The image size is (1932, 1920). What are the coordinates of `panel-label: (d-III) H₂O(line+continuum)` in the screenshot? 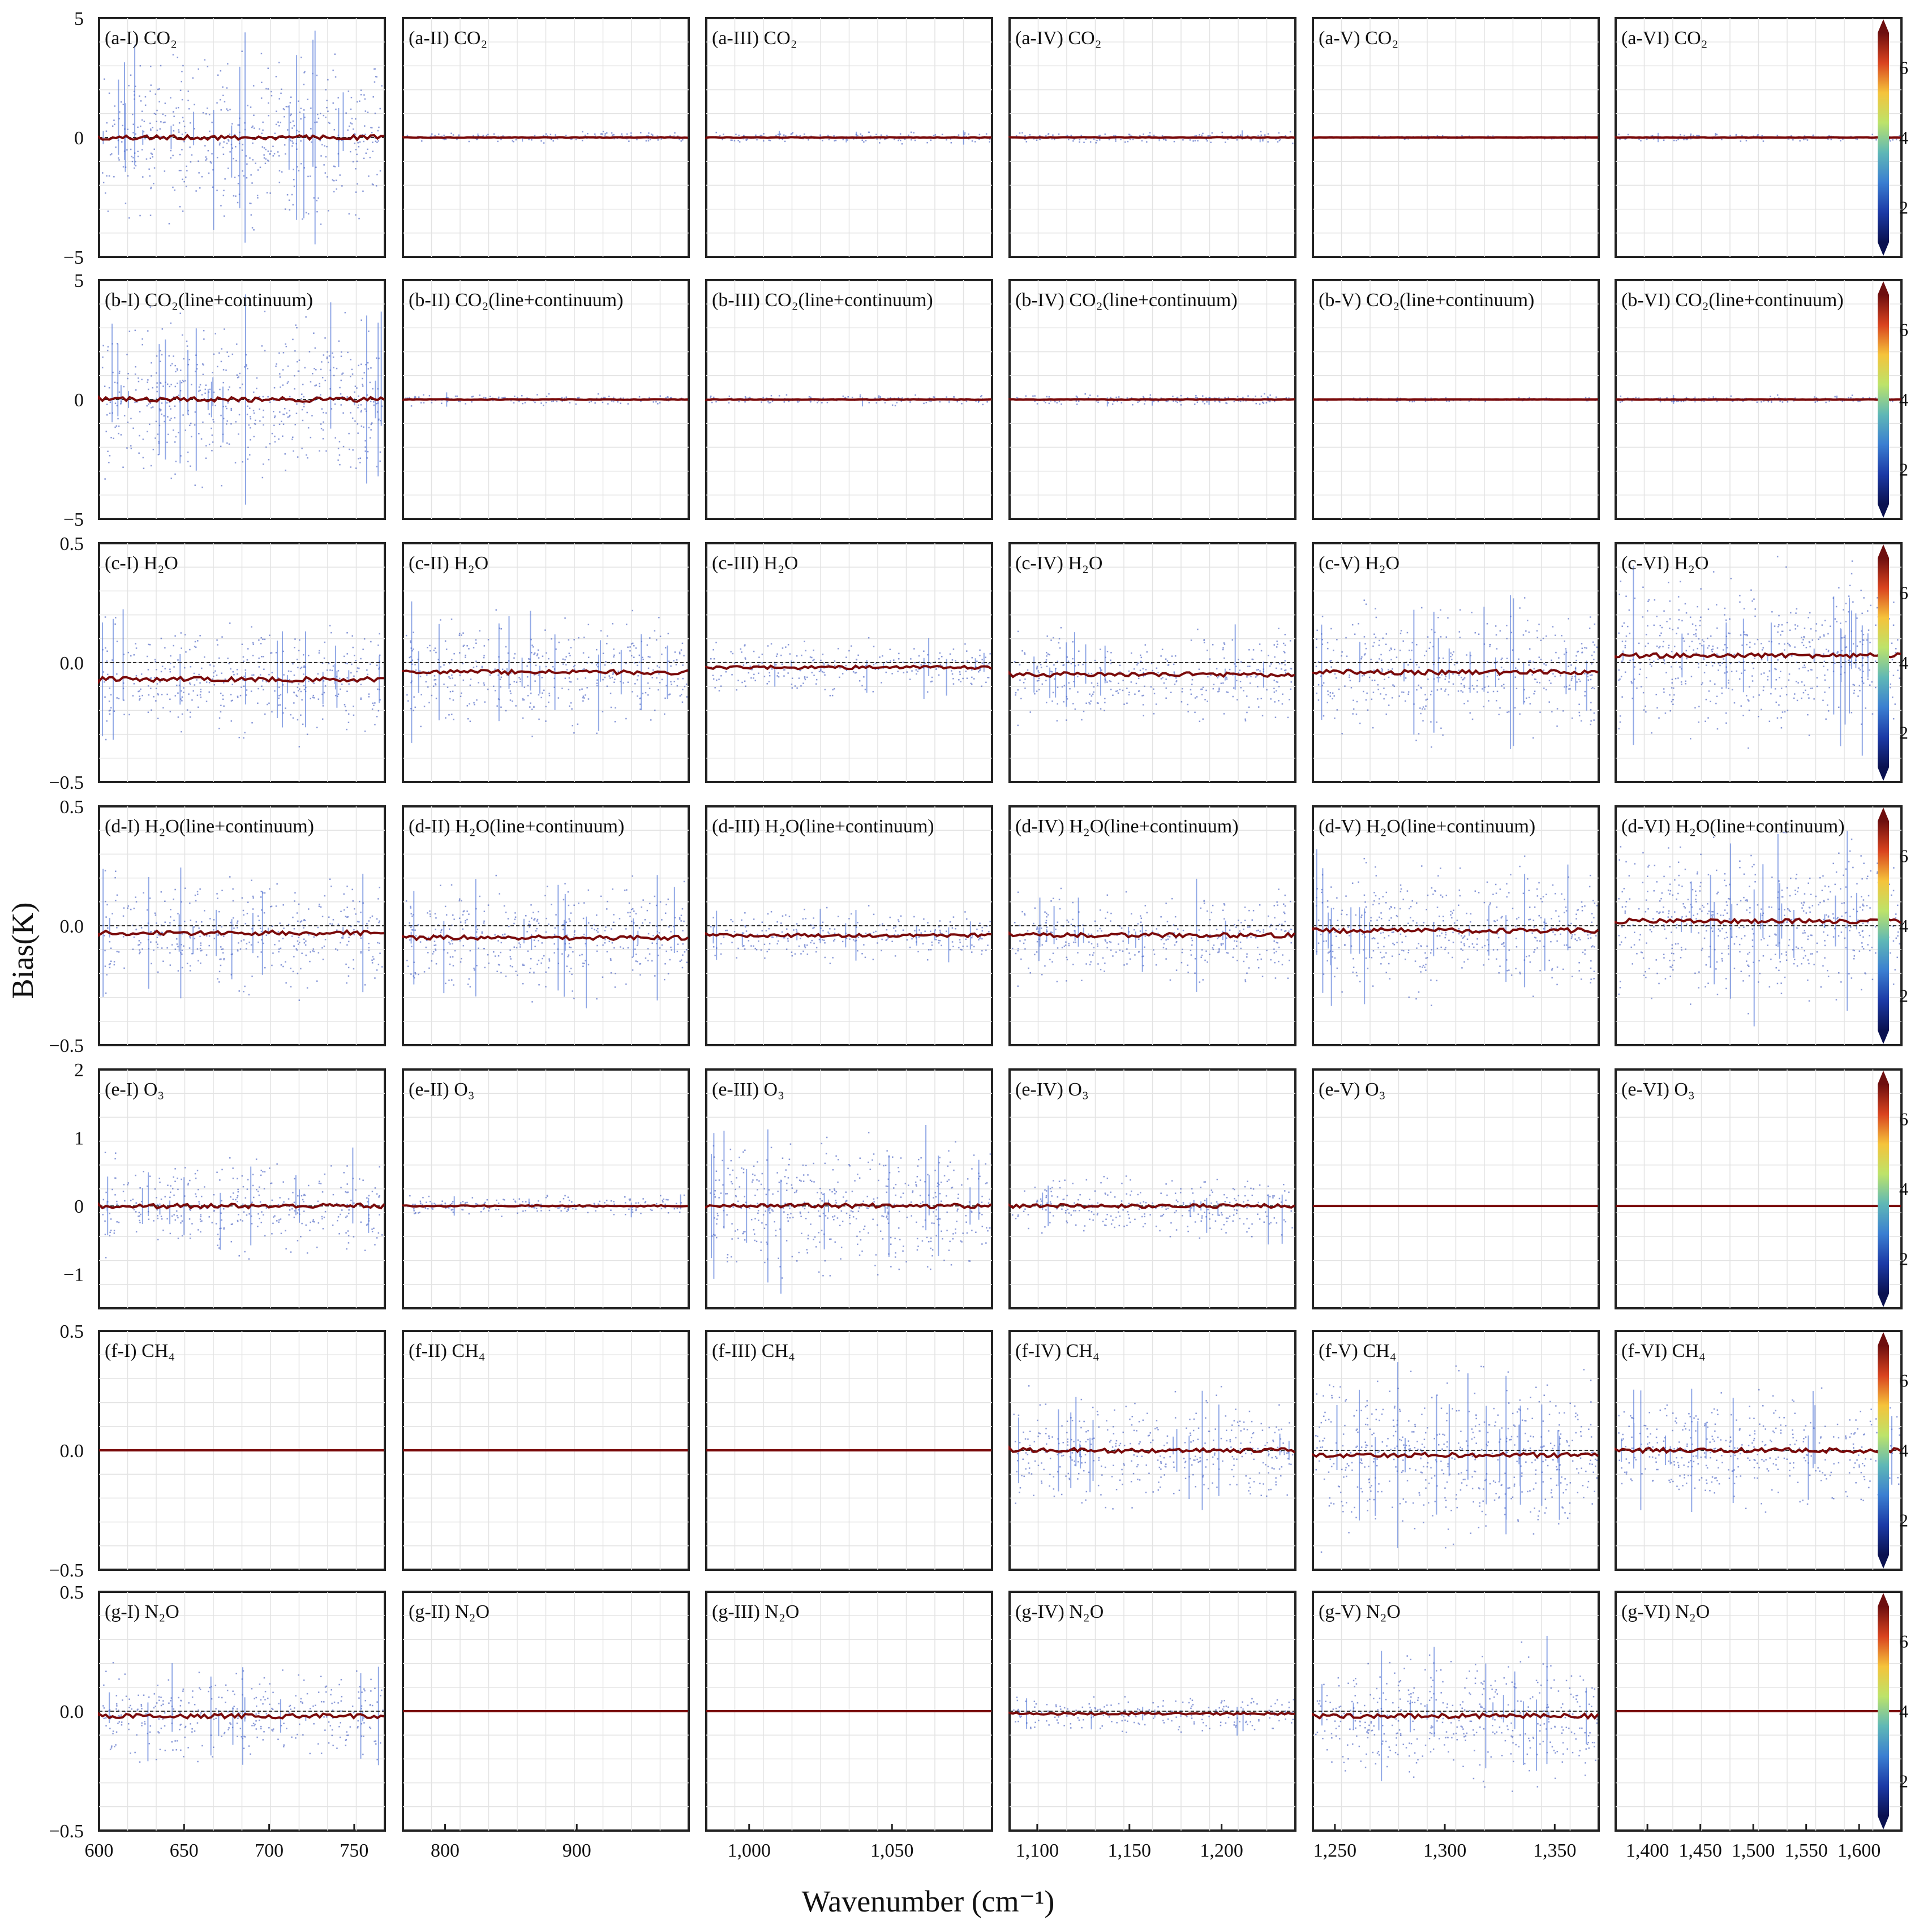 It's located at (823, 826).